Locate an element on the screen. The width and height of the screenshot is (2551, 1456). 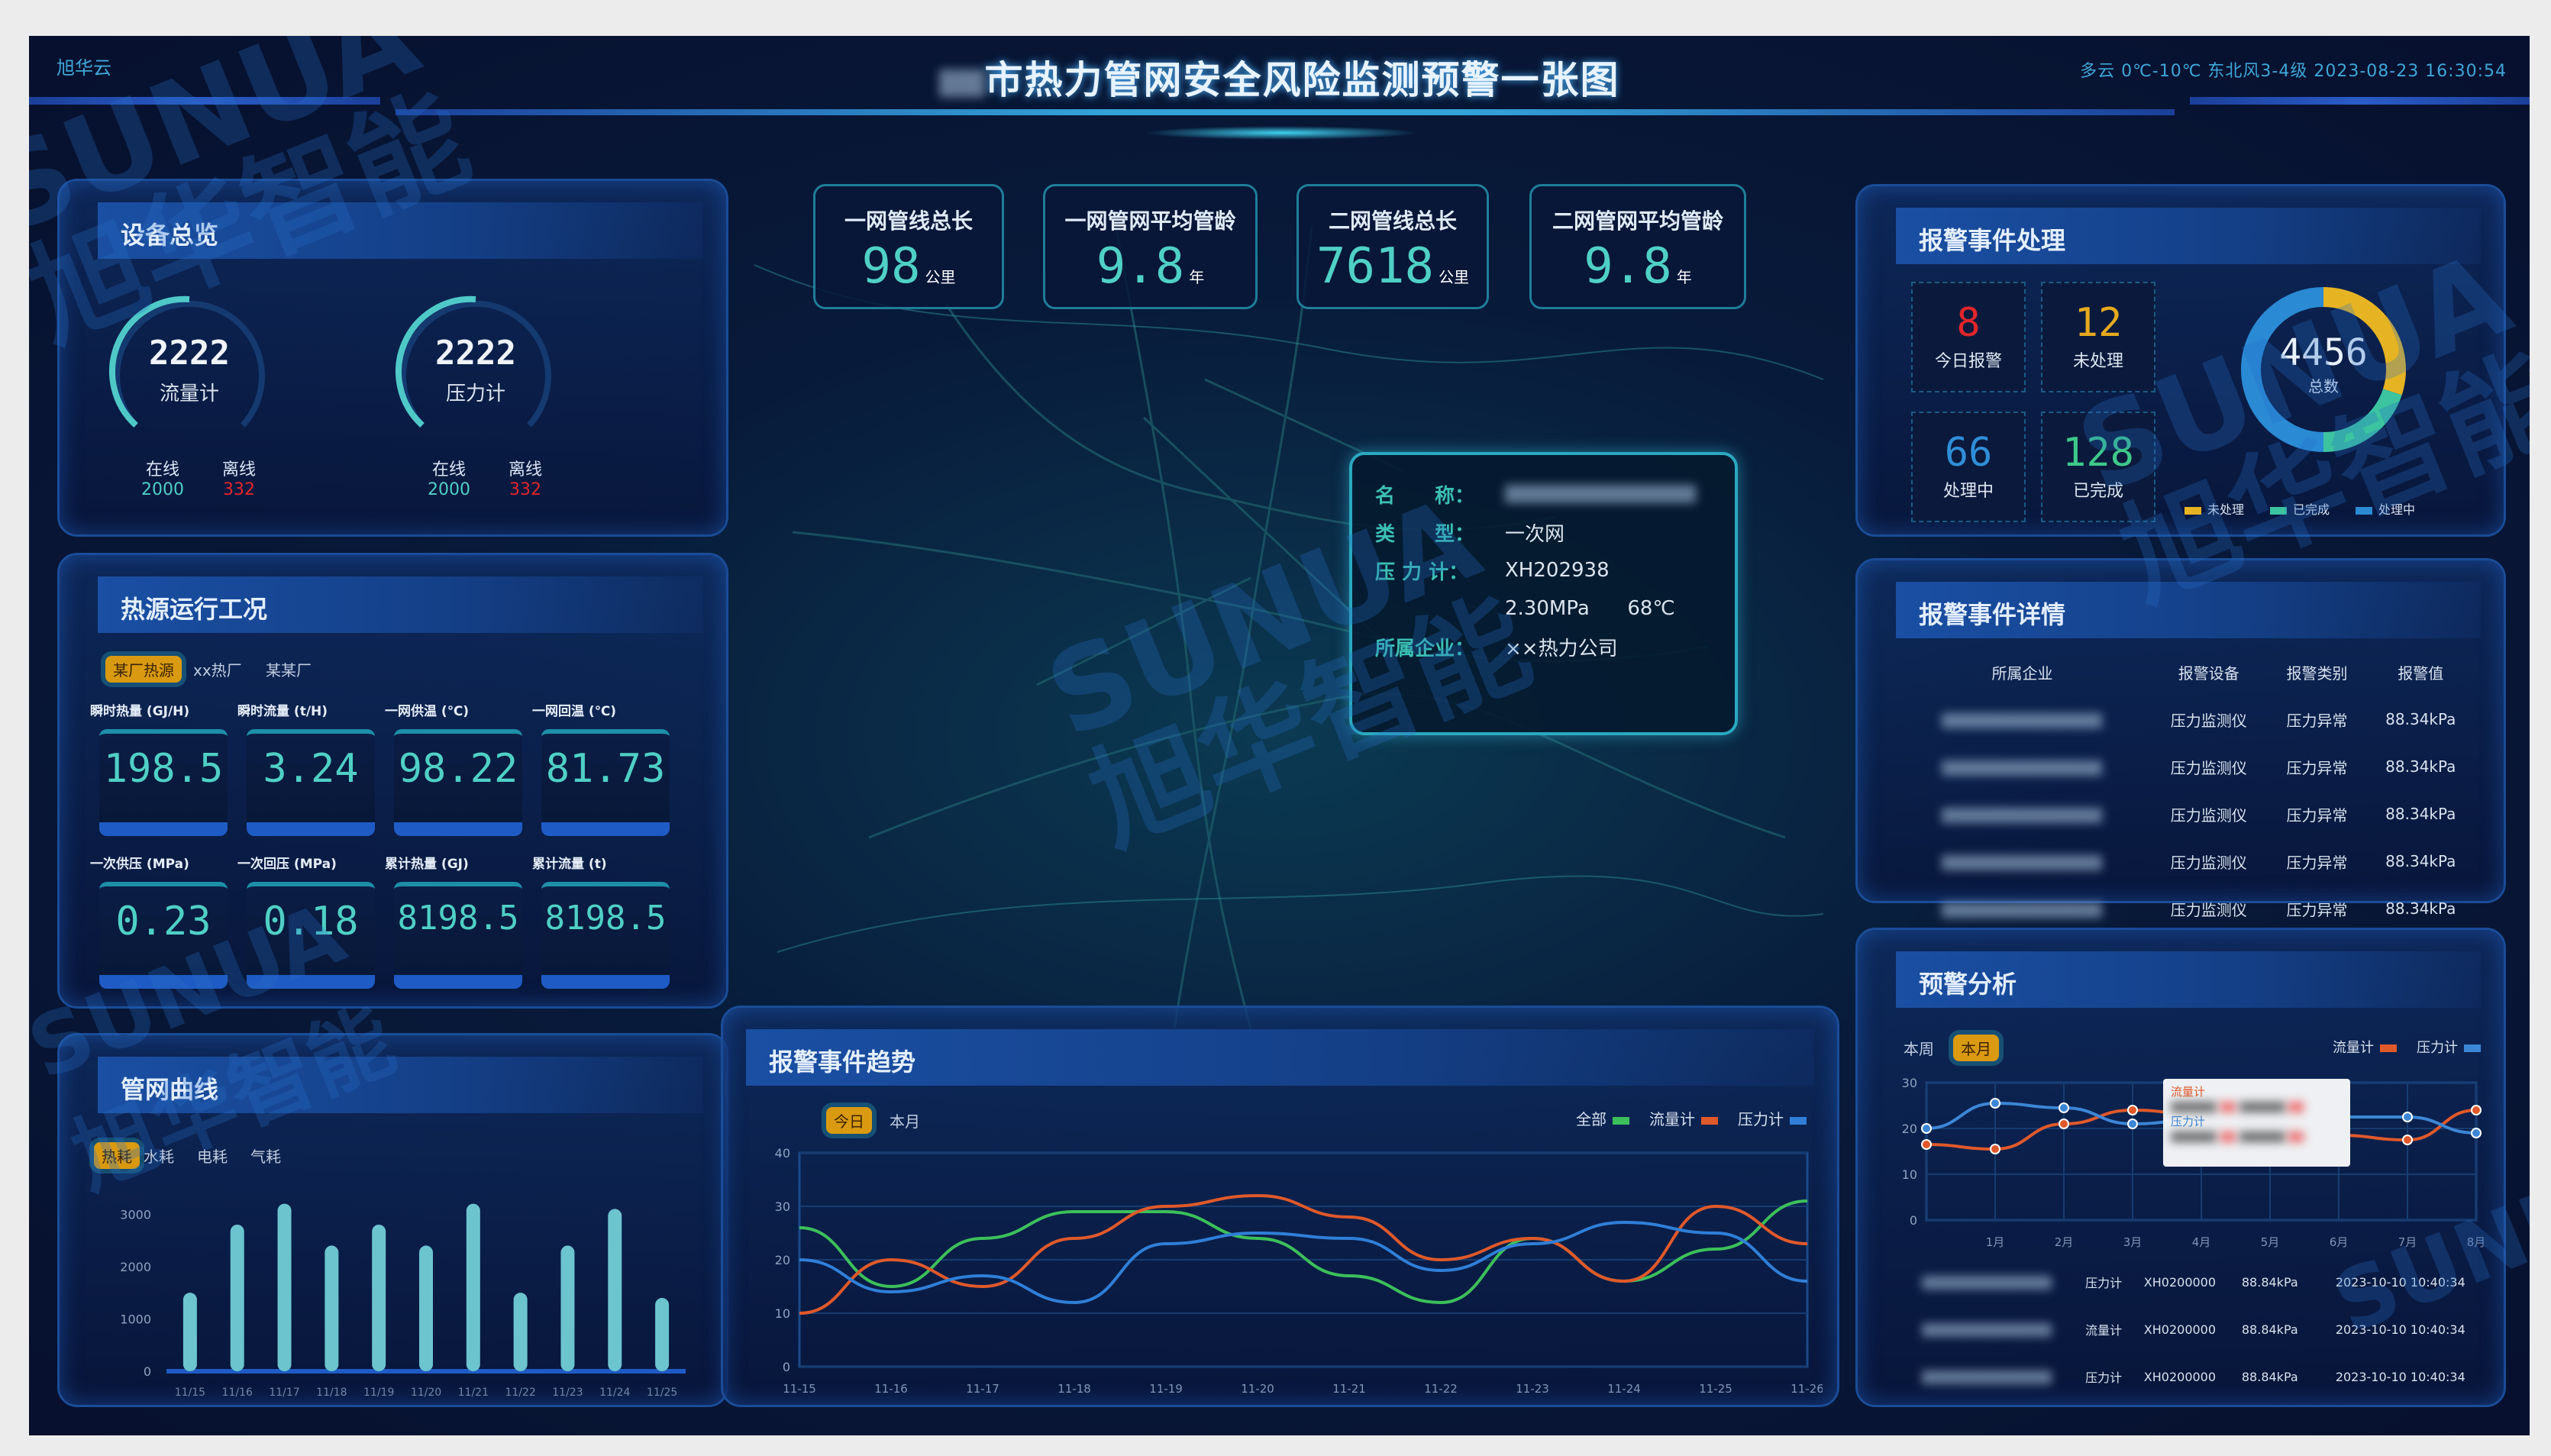
legend-item: 压力计 is located at coordinates (2449, 1047).